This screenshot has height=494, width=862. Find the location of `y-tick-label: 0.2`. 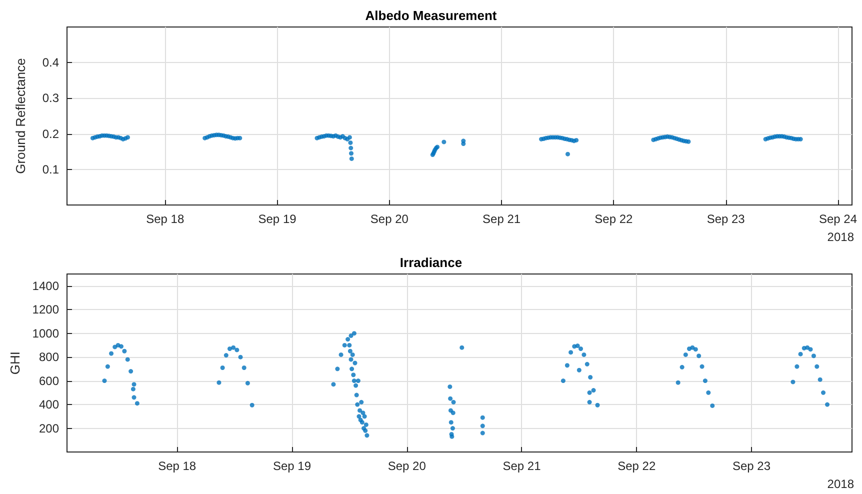

y-tick-label: 0.2 is located at coordinates (51, 133).